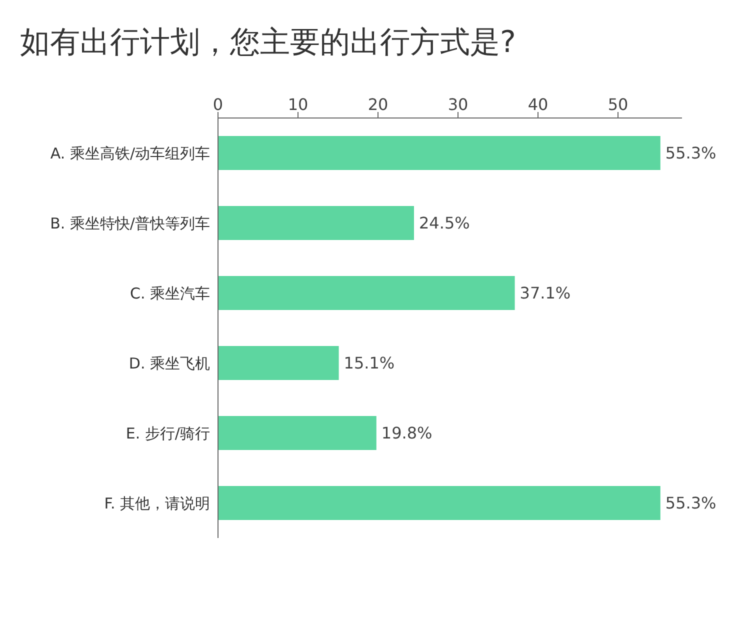 The width and height of the screenshot is (750, 638). Describe the element at coordinates (369, 363) in the screenshot. I see `data-label: 15.1%` at that location.